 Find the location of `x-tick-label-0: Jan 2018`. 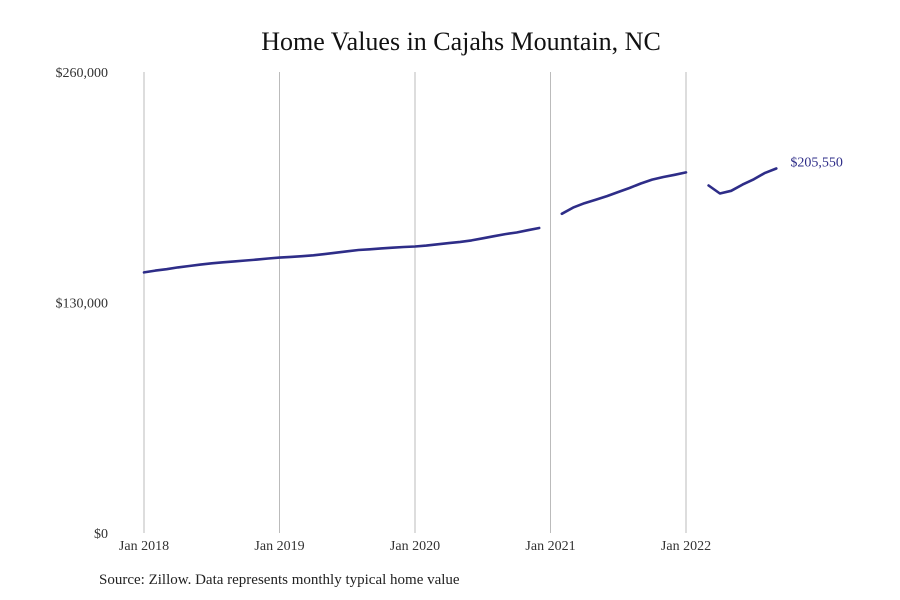

x-tick-label-0: Jan 2018 is located at coordinates (144, 546).